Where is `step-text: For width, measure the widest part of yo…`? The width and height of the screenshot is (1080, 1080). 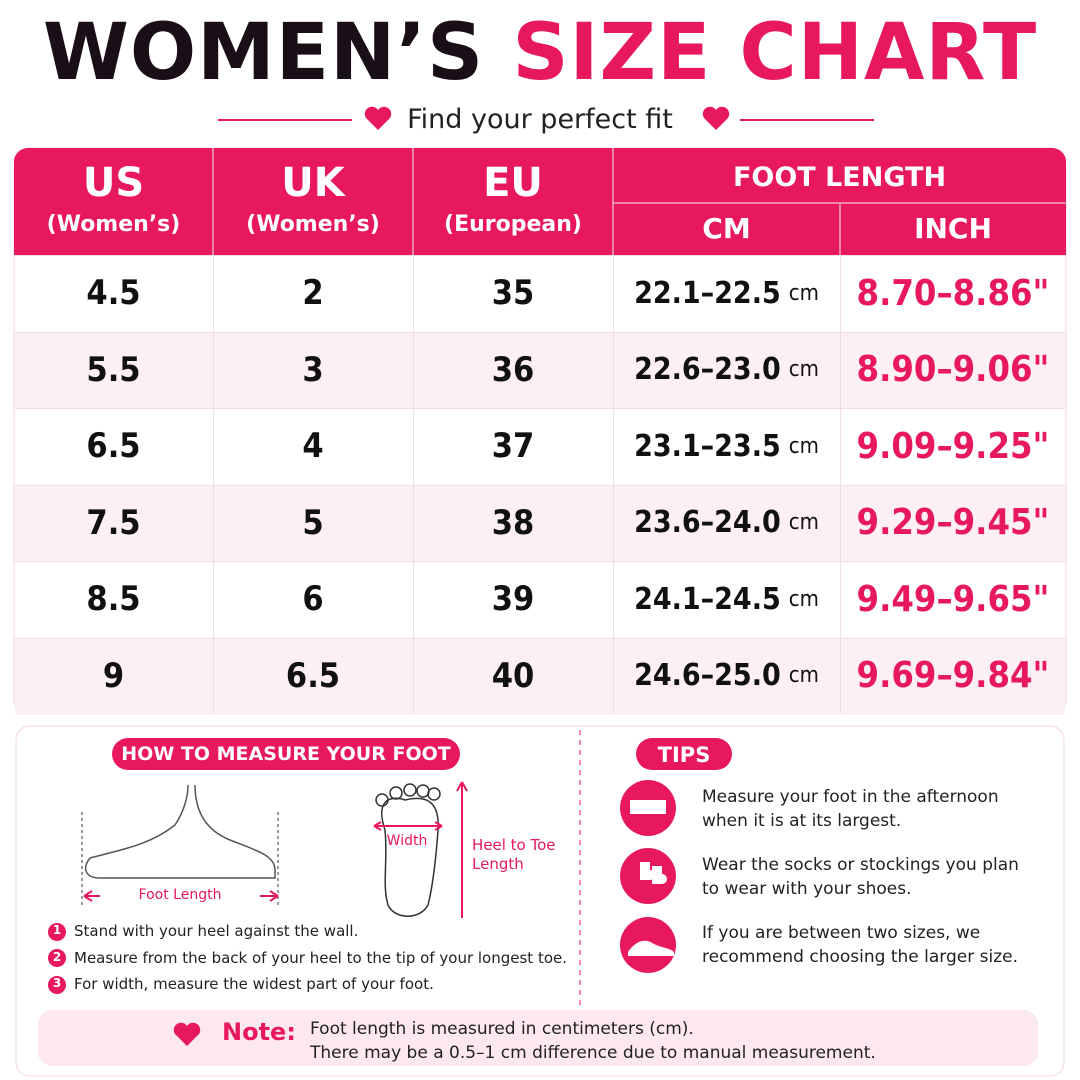 step-text: For width, measure the widest part of yo… is located at coordinates (254, 984).